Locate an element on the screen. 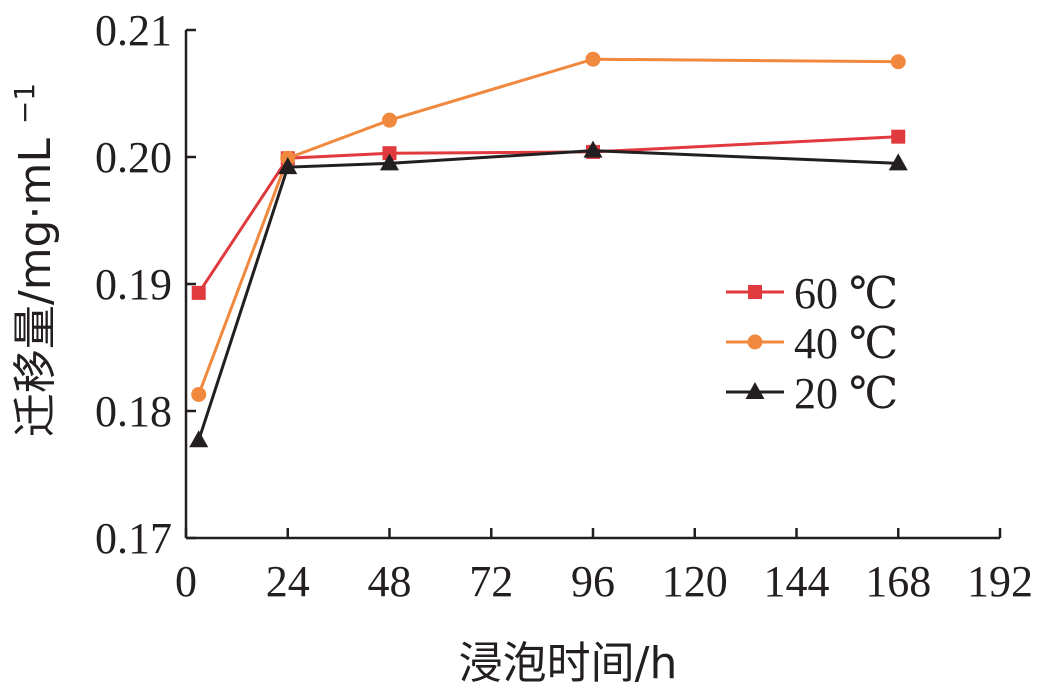 This screenshot has height=694, width=1038. x-tick-label: 192 is located at coordinates (1000, 581).